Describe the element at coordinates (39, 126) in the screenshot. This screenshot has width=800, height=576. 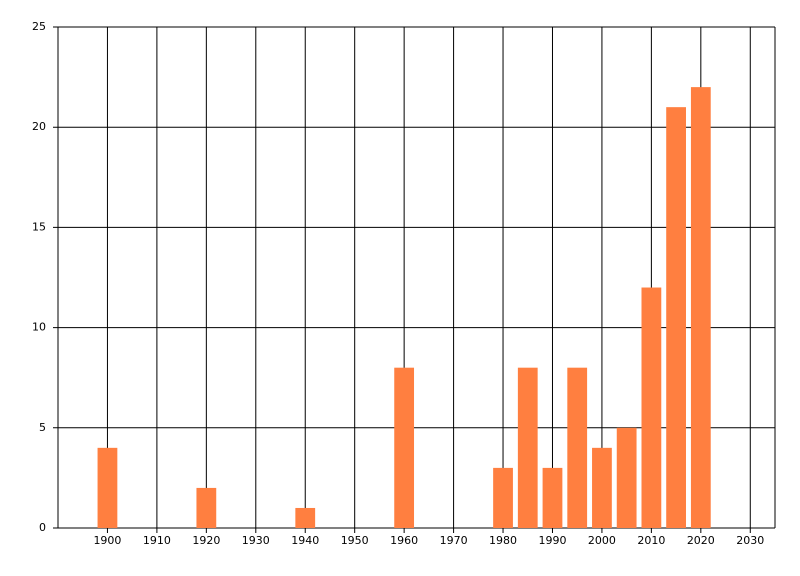
I see `y-tick-label: 20` at that location.